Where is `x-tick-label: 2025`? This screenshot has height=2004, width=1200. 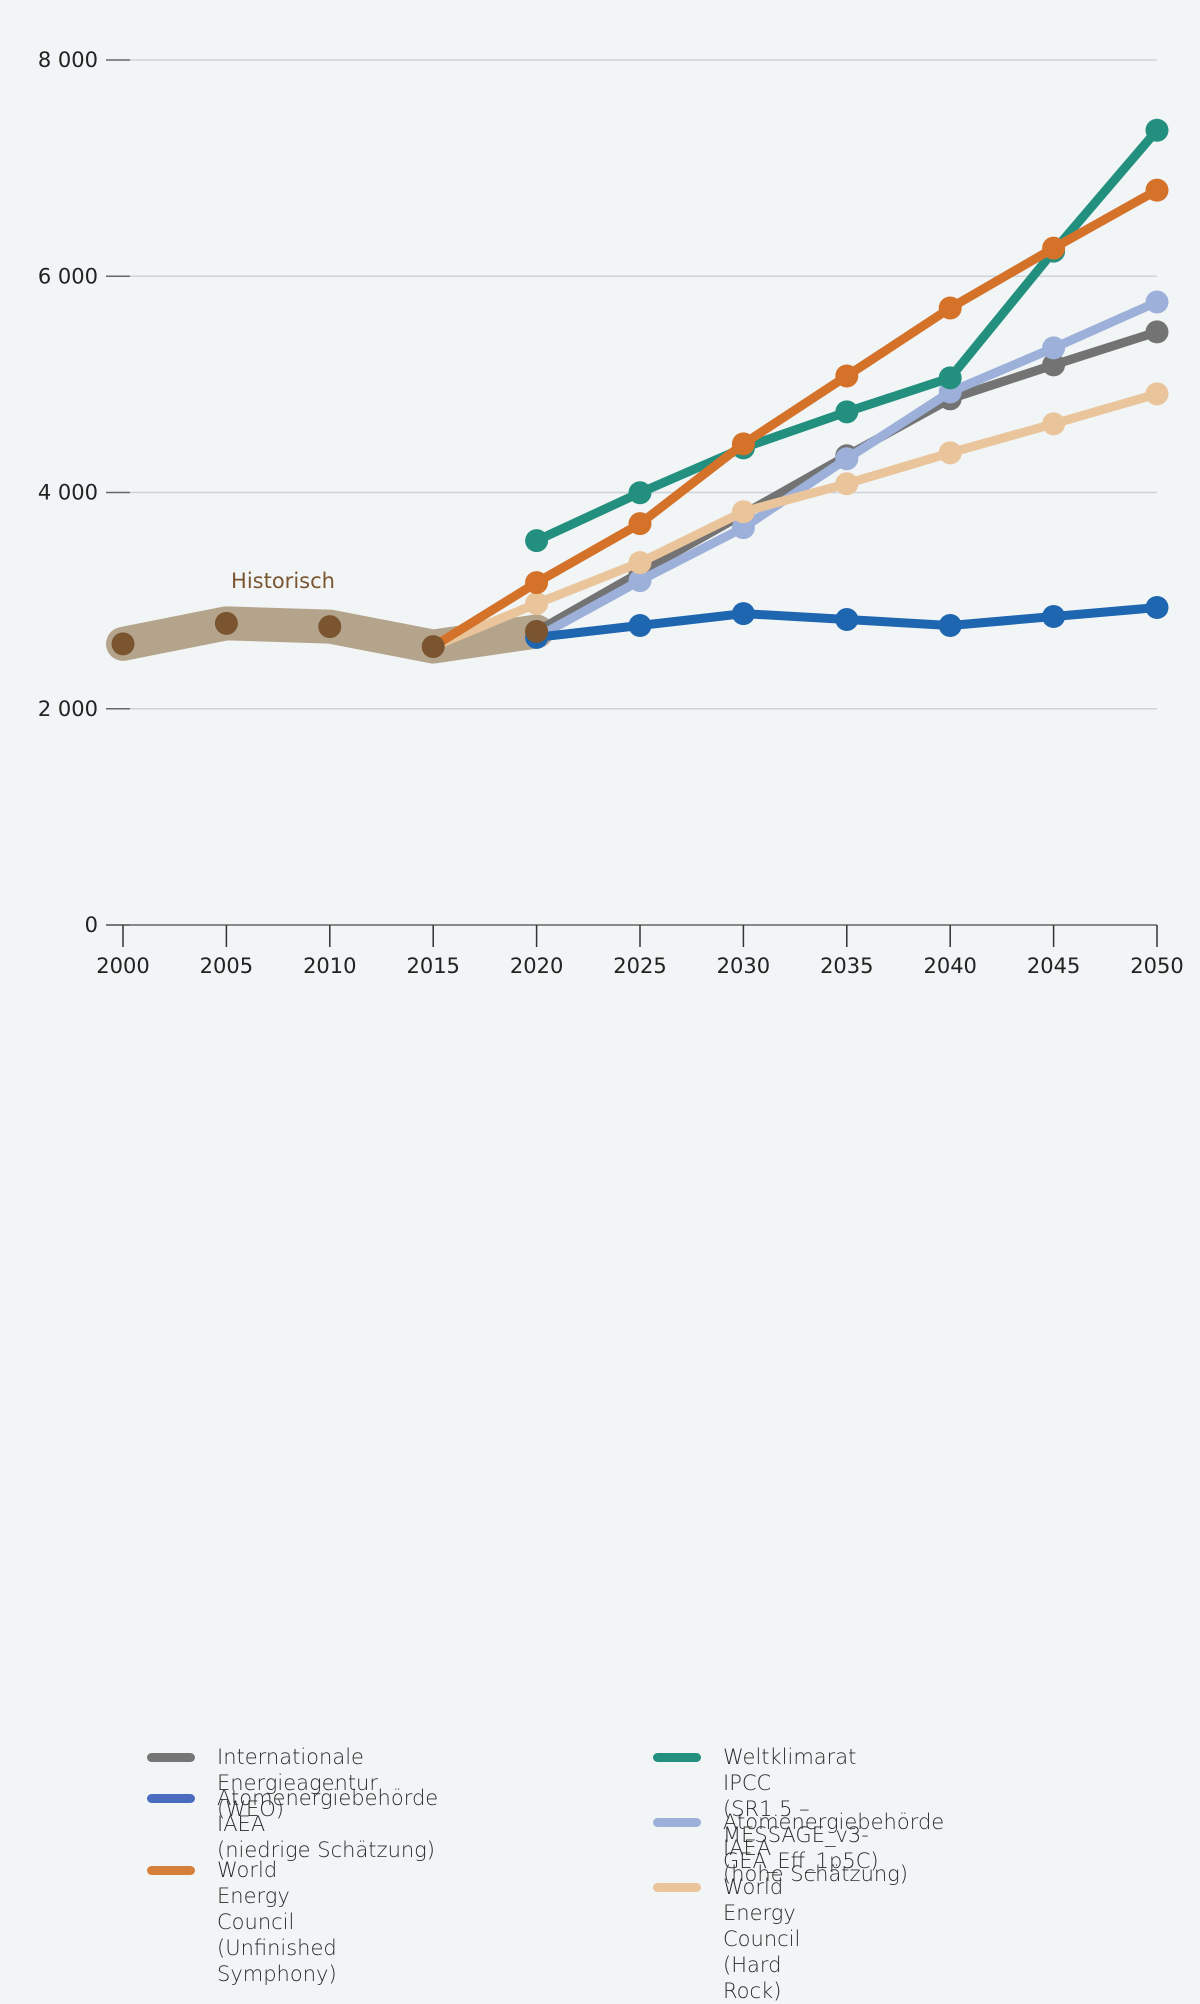 x-tick-label: 2025 is located at coordinates (639, 966).